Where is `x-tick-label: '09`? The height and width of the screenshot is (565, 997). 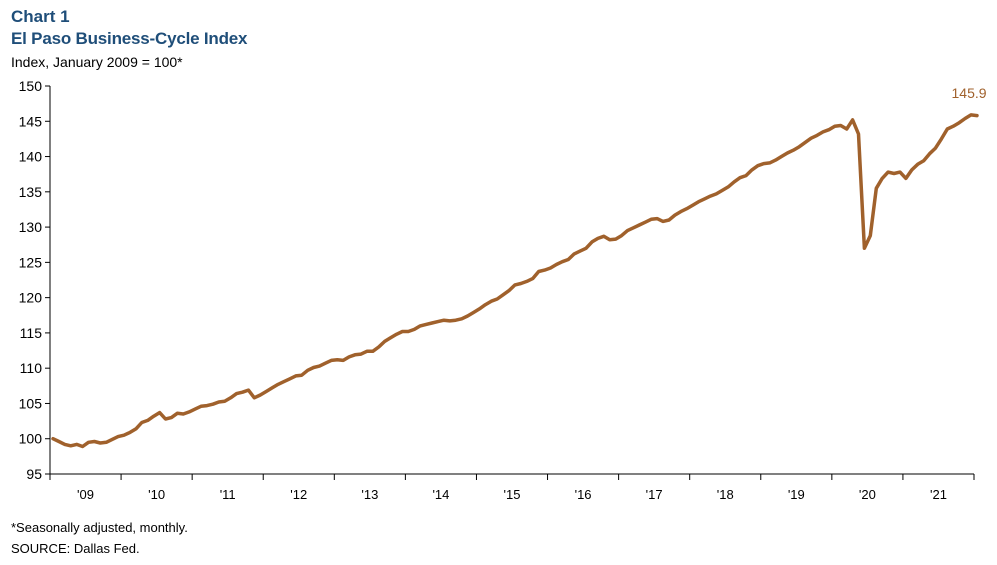 x-tick-label: '09 is located at coordinates (85, 494).